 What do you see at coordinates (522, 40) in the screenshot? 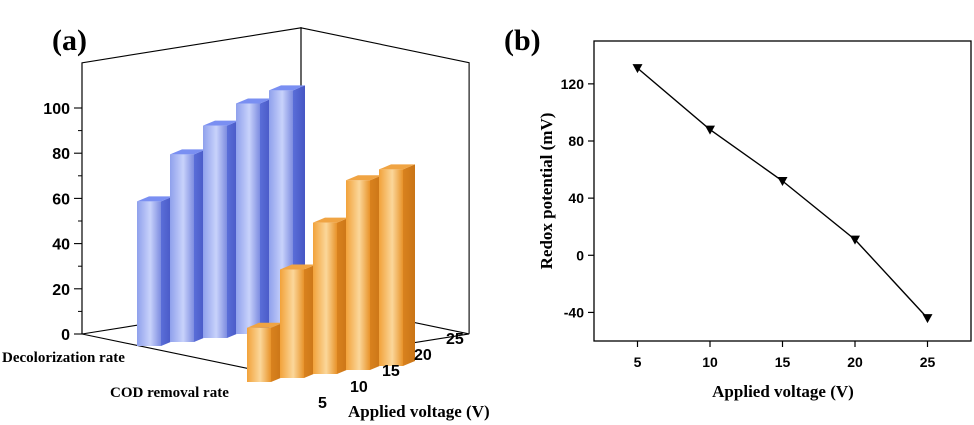
I see `panel-b-label: (b)` at bounding box center [522, 40].